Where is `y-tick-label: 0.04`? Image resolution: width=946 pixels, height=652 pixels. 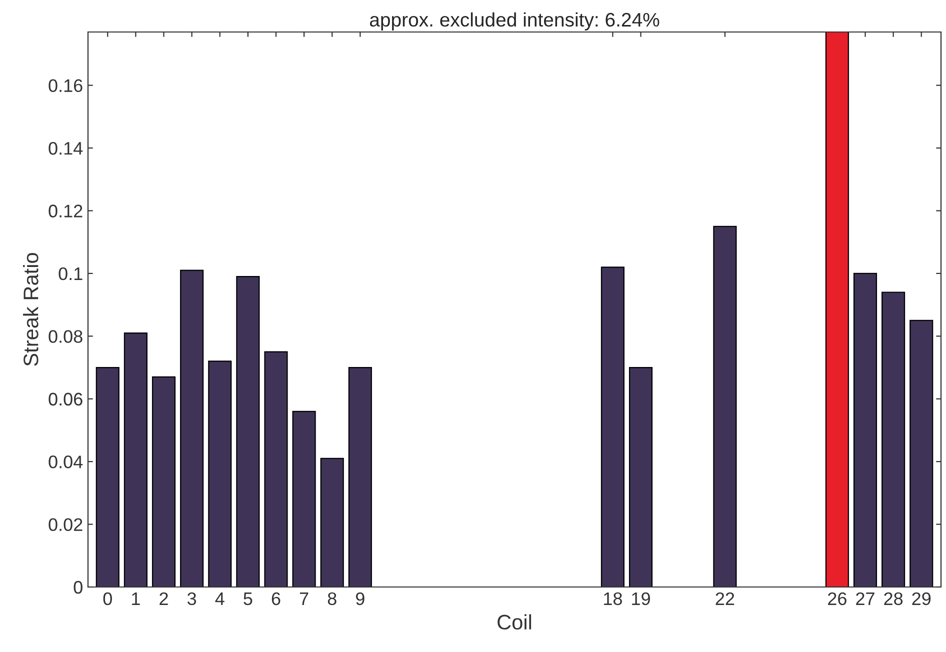
y-tick-label: 0.04 is located at coordinates (65, 462).